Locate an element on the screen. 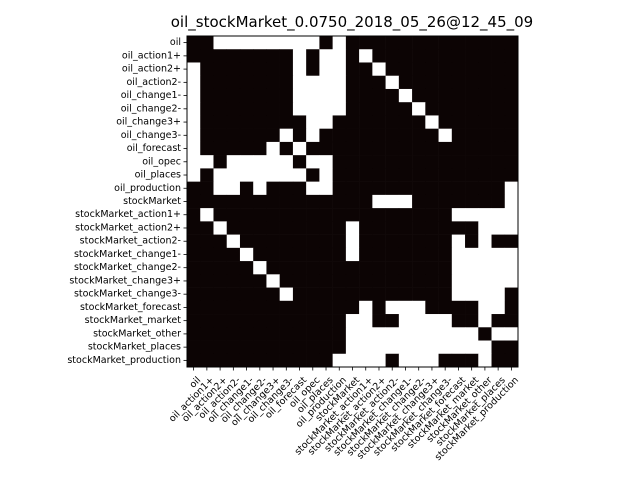 The width and height of the screenshot is (640, 480). y-tick-label: stockMarket is located at coordinates (152, 201).